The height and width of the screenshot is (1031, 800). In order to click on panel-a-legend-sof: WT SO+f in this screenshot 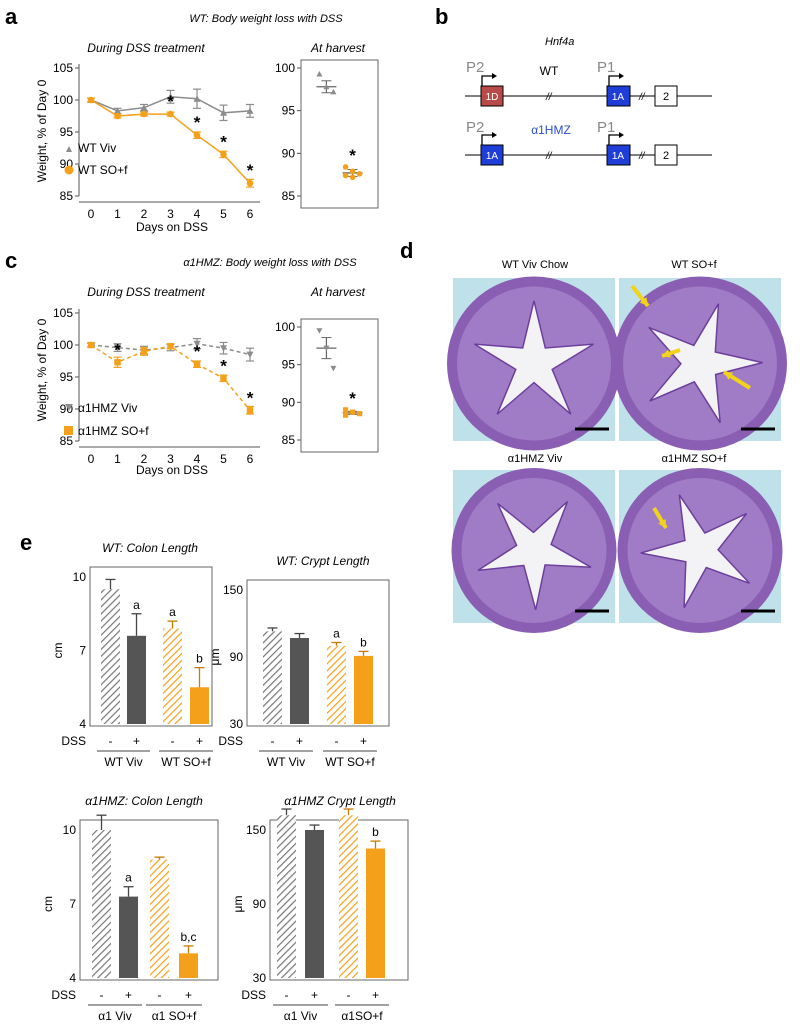, I will do `click(103, 170)`.